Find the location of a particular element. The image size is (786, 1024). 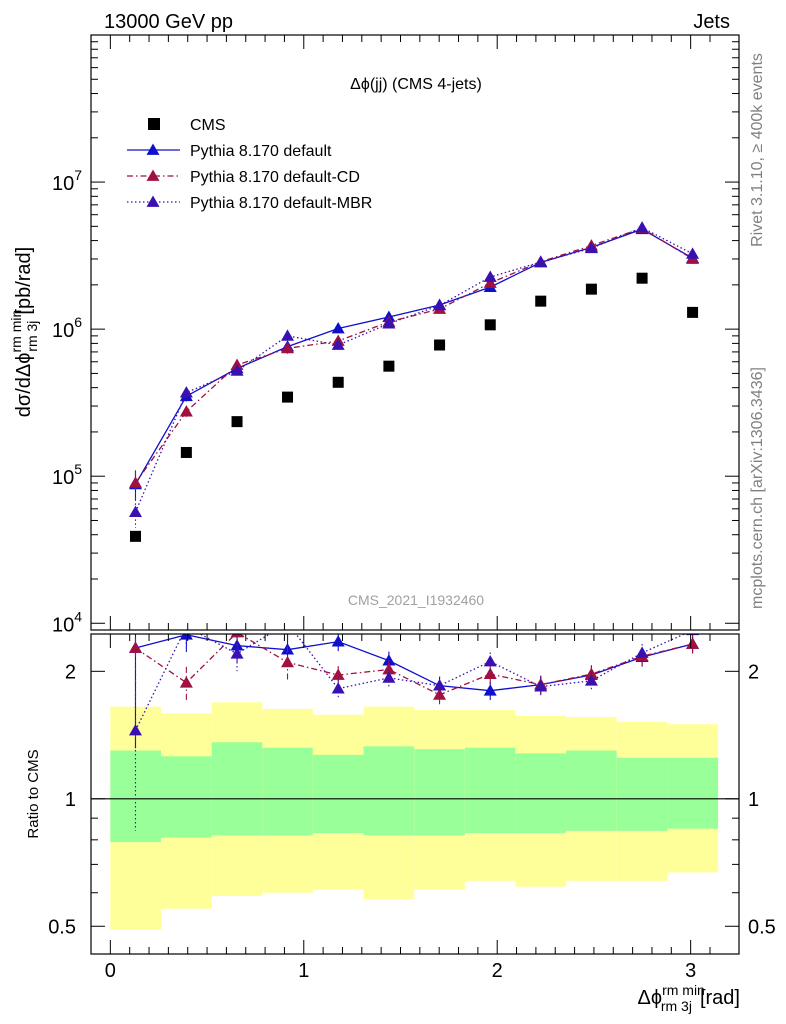

main-y-tick-label: 10⁴ is located at coordinates (67, 622).